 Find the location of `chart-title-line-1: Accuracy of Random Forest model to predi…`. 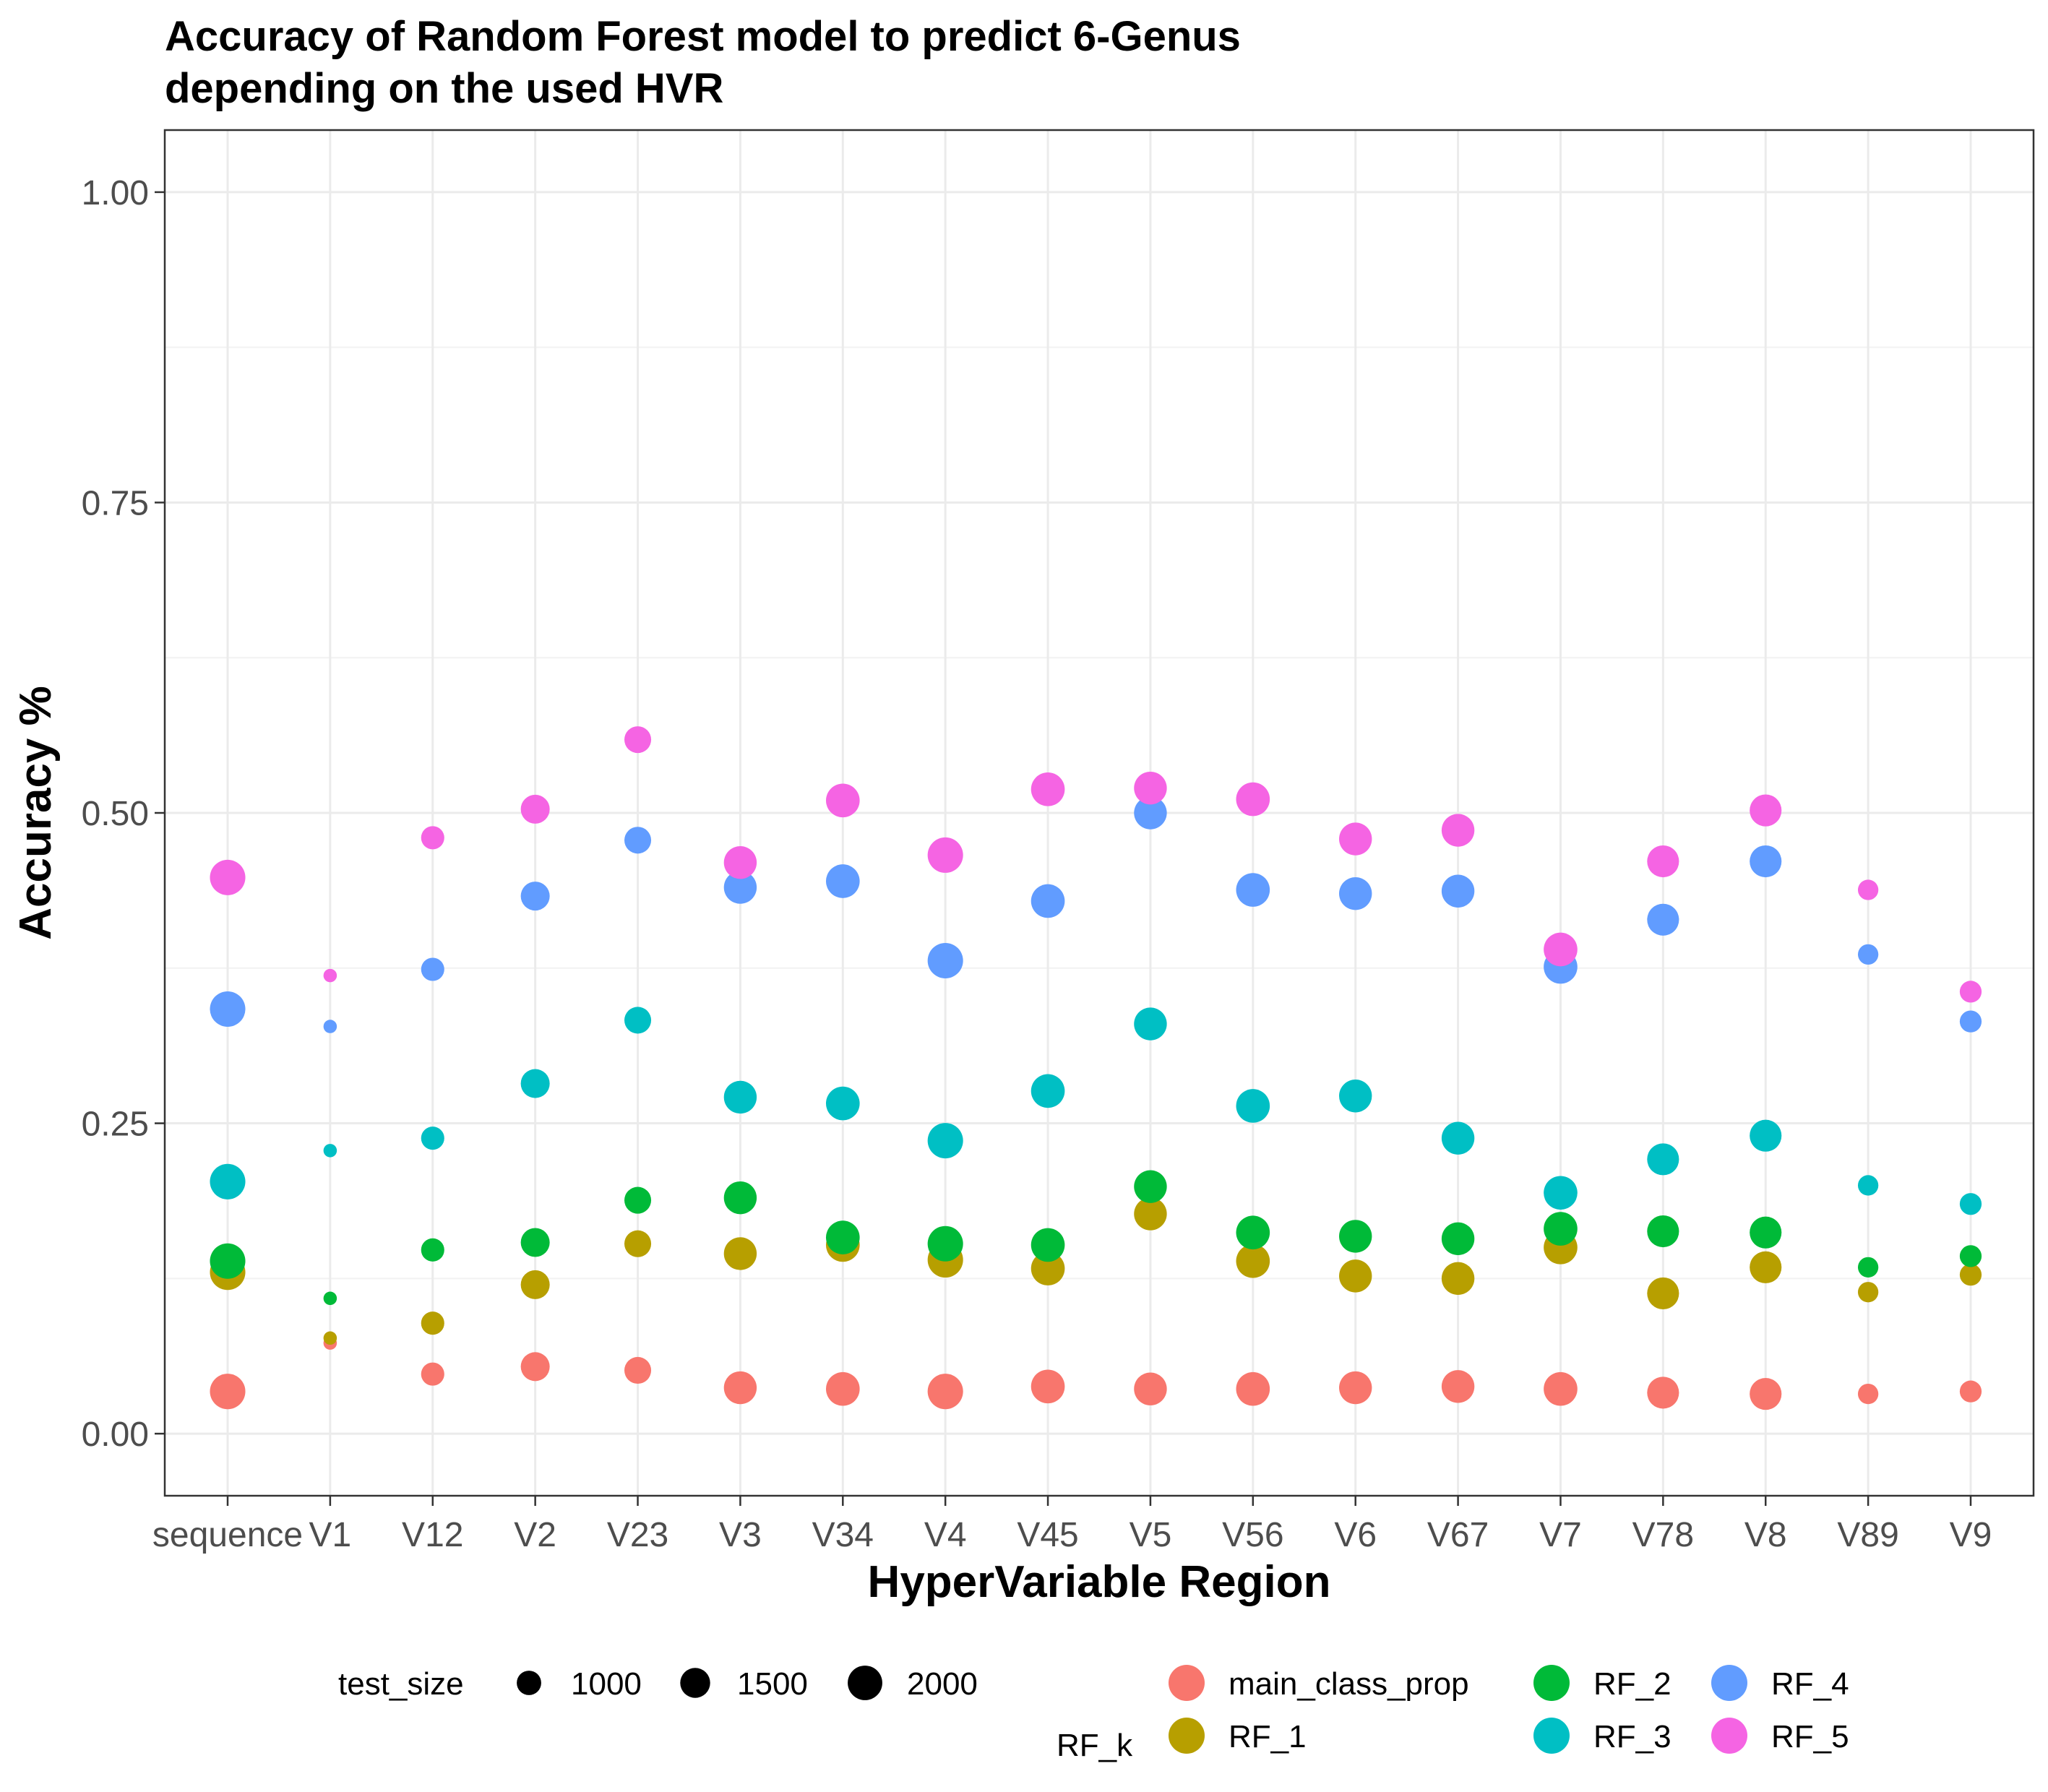

chart-title-line-1: Accuracy of Random Forest model to predi… is located at coordinates (703, 36).